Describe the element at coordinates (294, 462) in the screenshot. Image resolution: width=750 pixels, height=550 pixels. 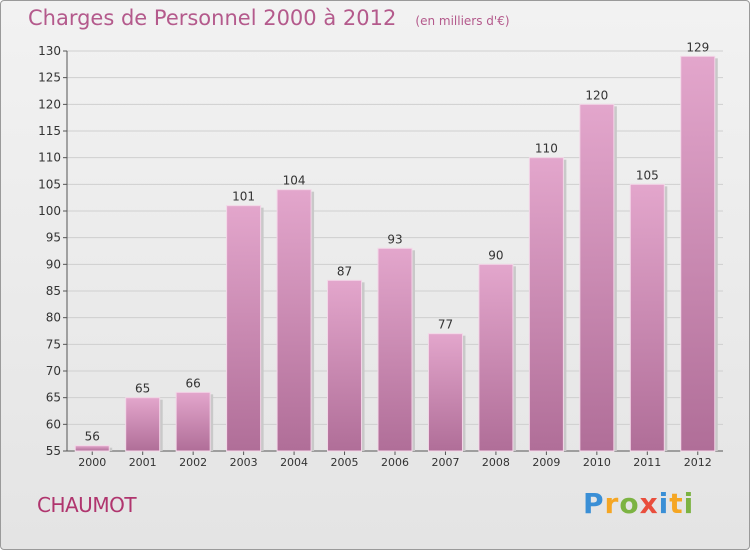
I see `x-tick-label: 2004` at that location.